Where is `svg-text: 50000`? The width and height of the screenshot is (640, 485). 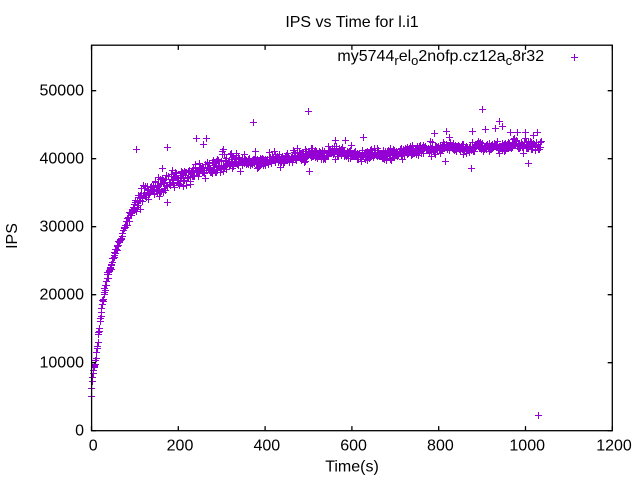
svg-text: 50000 is located at coordinates (62, 91).